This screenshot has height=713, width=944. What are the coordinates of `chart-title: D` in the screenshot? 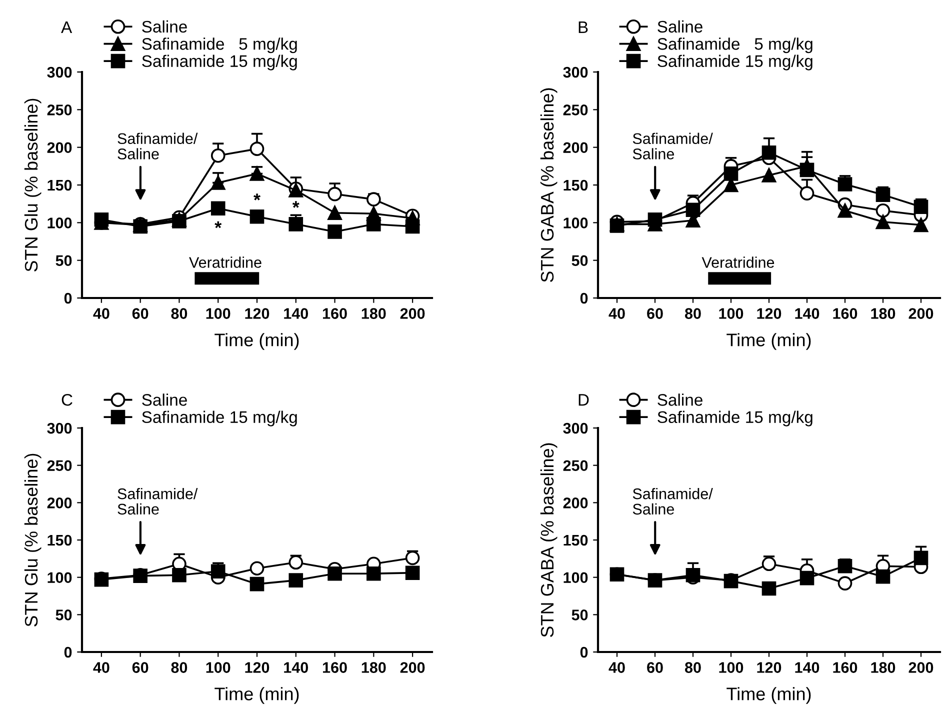 It's located at (583, 400).